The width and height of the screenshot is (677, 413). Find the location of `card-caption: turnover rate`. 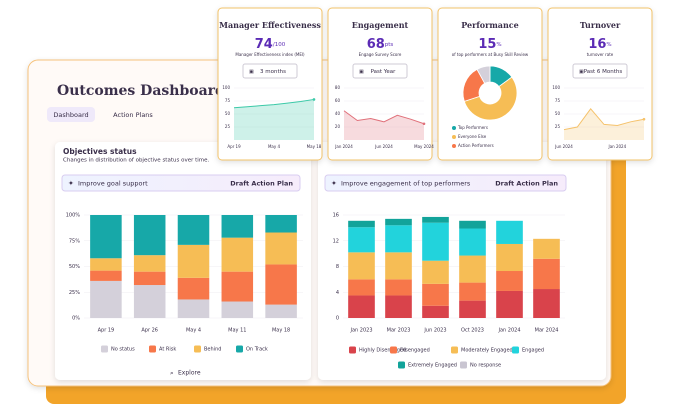

card-caption: turnover rate is located at coordinates (600, 54).